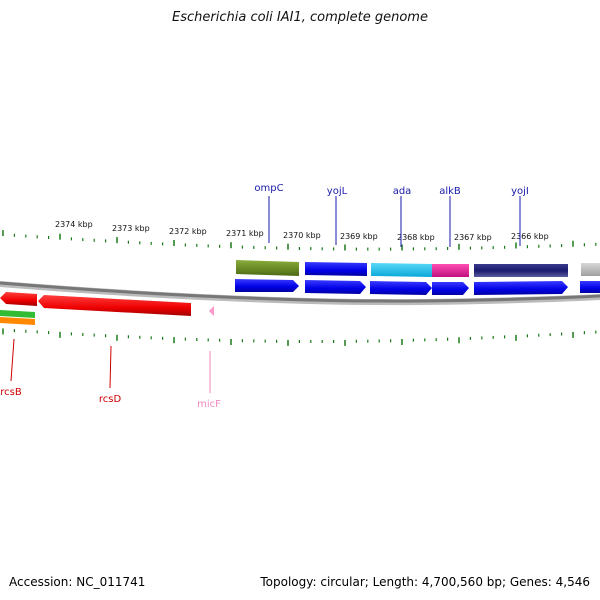 Image resolution: width=600 pixels, height=600 pixels. I want to click on outer-tick-track, so click(299, 240).